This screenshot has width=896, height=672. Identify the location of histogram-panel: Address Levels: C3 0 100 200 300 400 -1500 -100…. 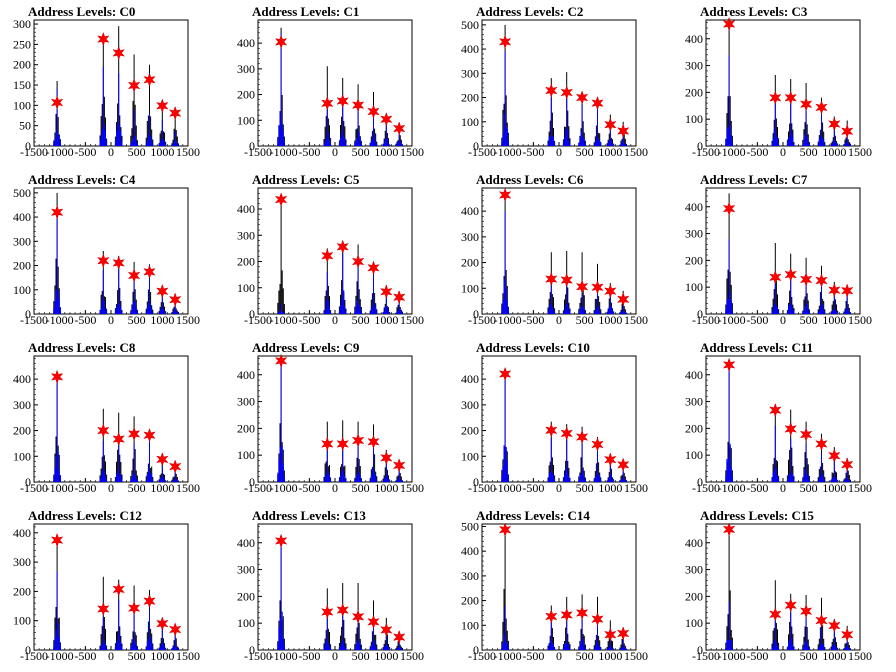
(784, 84).